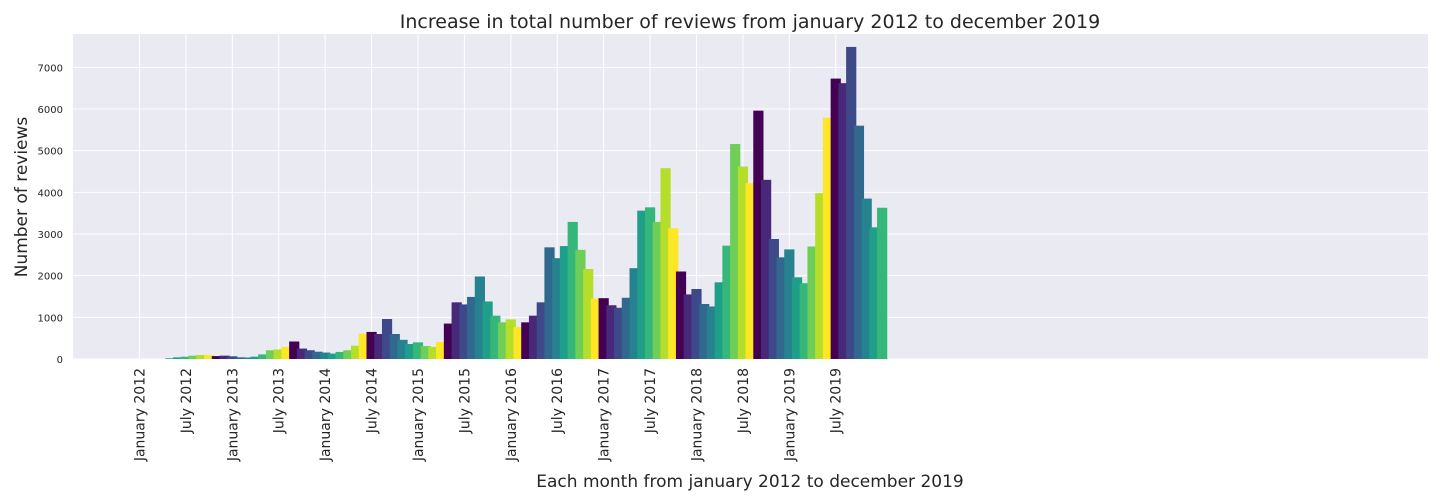 The image size is (1440, 504). What do you see at coordinates (558, 401) in the screenshot?
I see `x-tick-label: July 2016` at bounding box center [558, 401].